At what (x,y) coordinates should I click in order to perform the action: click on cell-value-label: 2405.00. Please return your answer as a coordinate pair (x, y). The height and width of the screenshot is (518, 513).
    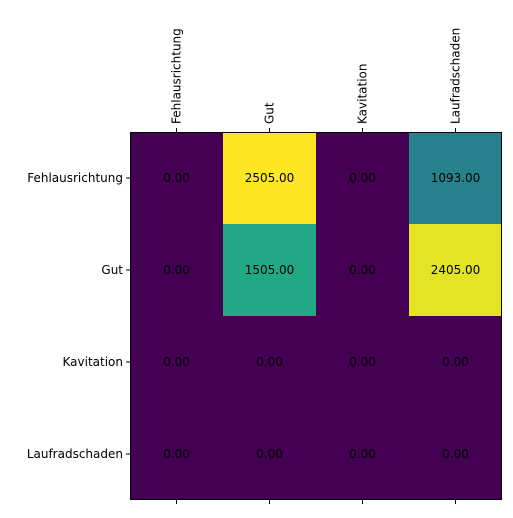
    Looking at the image, I should click on (456, 270).